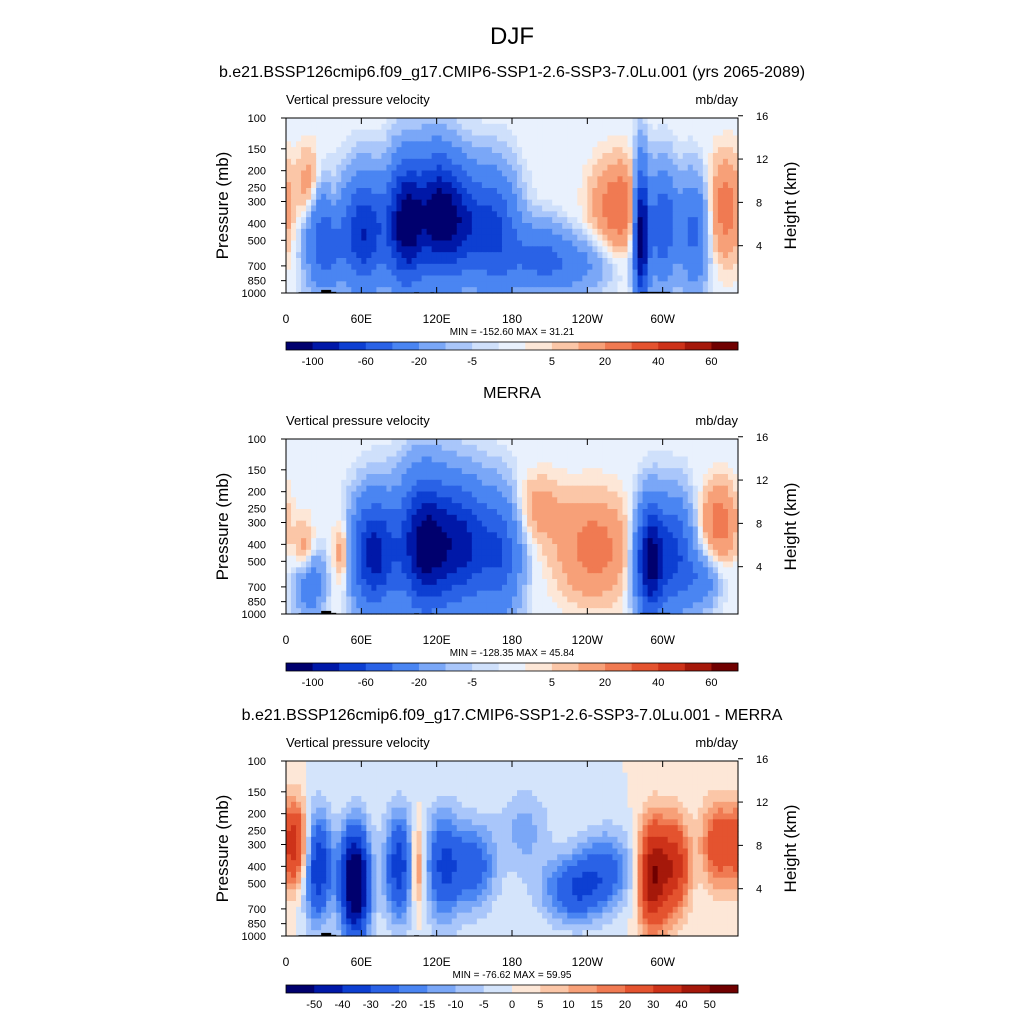  I want to click on colorbar-label: -60, so click(366, 362).